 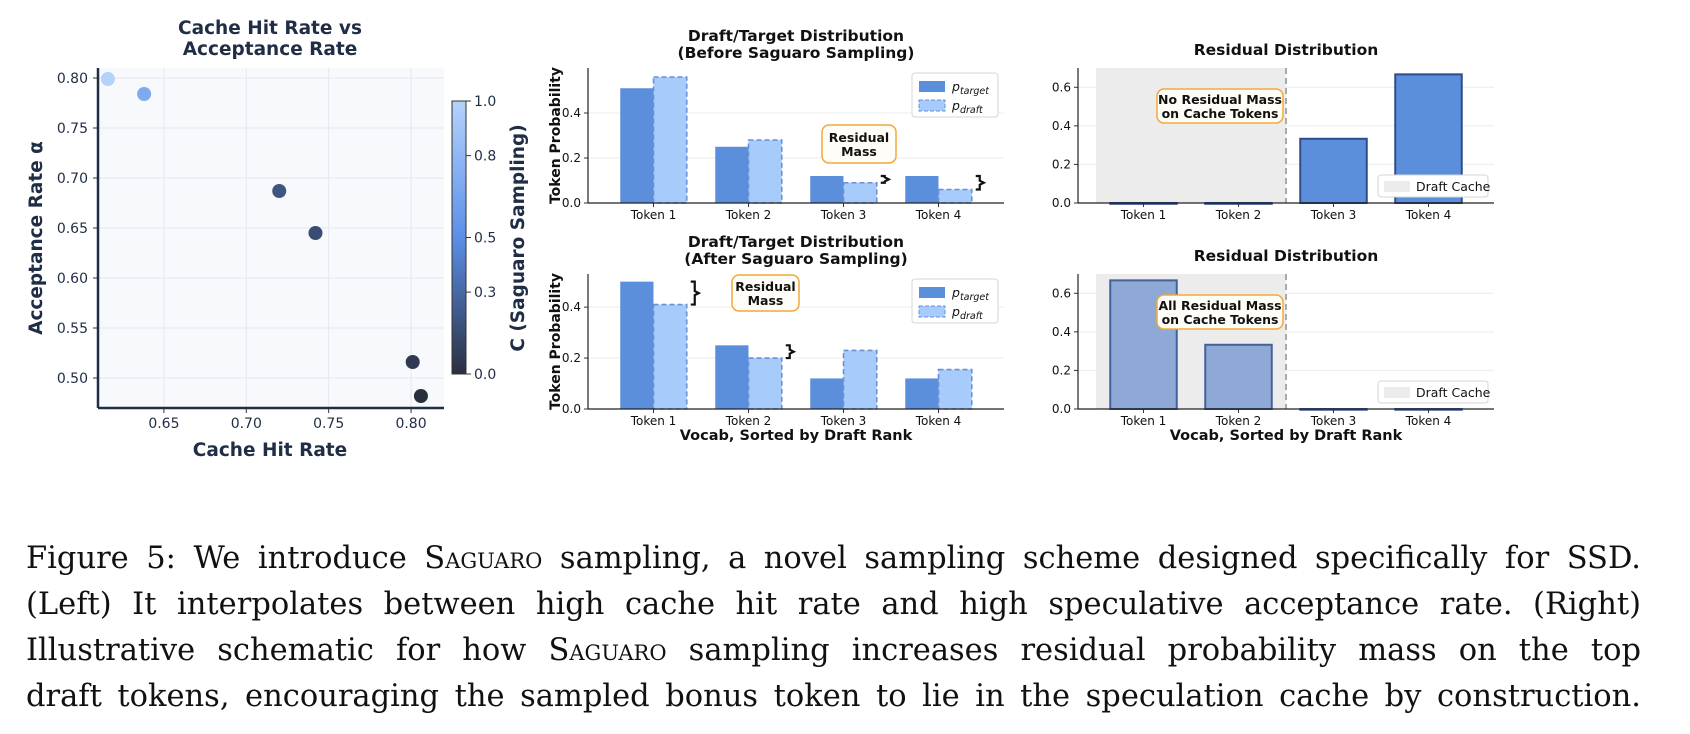 I want to click on draft-before-xtick-label: Token 1, so click(x=653, y=215).